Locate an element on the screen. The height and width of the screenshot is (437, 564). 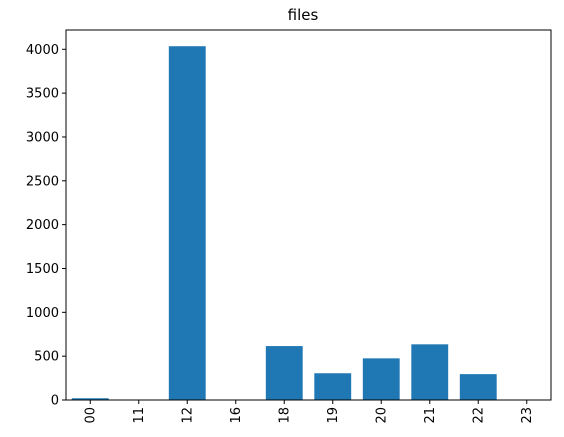
x-tick-label: 23 is located at coordinates (527, 415).